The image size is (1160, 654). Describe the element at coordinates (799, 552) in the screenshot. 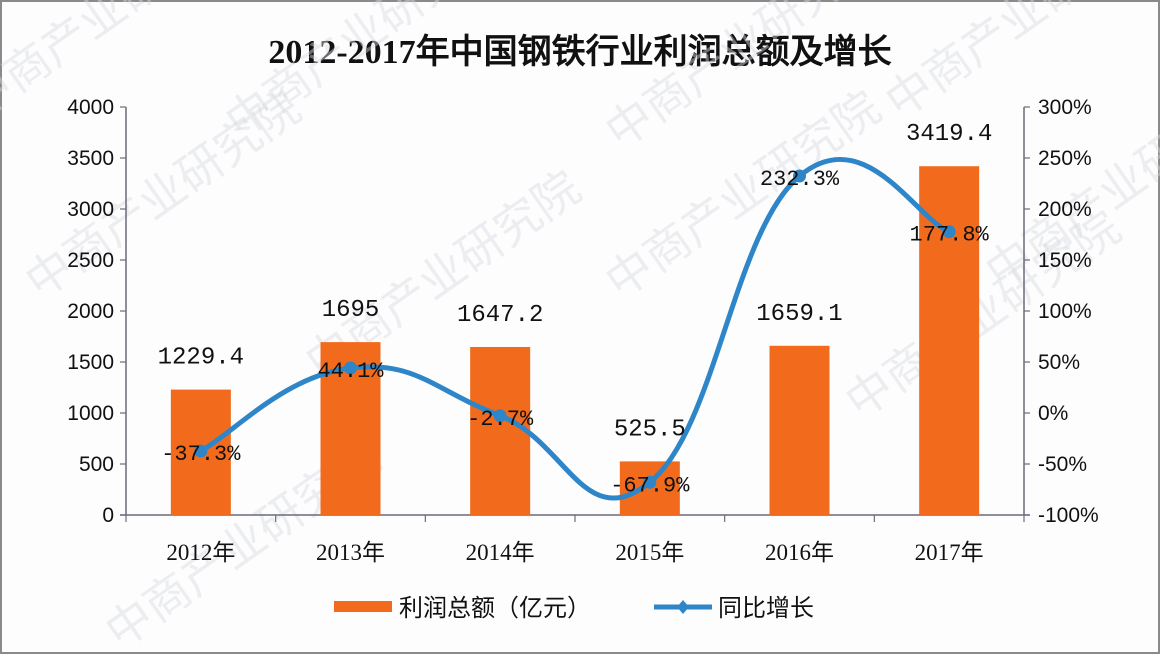

I see `x-category-label: 2016年` at that location.